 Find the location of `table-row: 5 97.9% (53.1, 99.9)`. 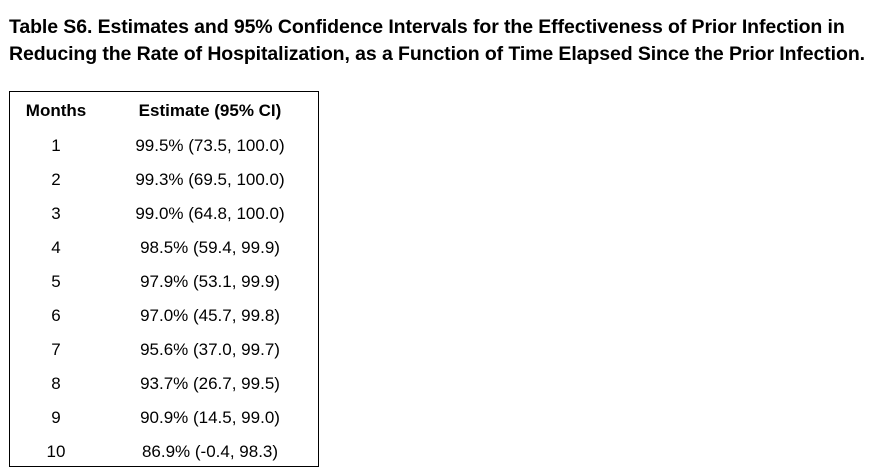

table-row: 5 97.9% (53.1, 99.9) is located at coordinates (164, 282).